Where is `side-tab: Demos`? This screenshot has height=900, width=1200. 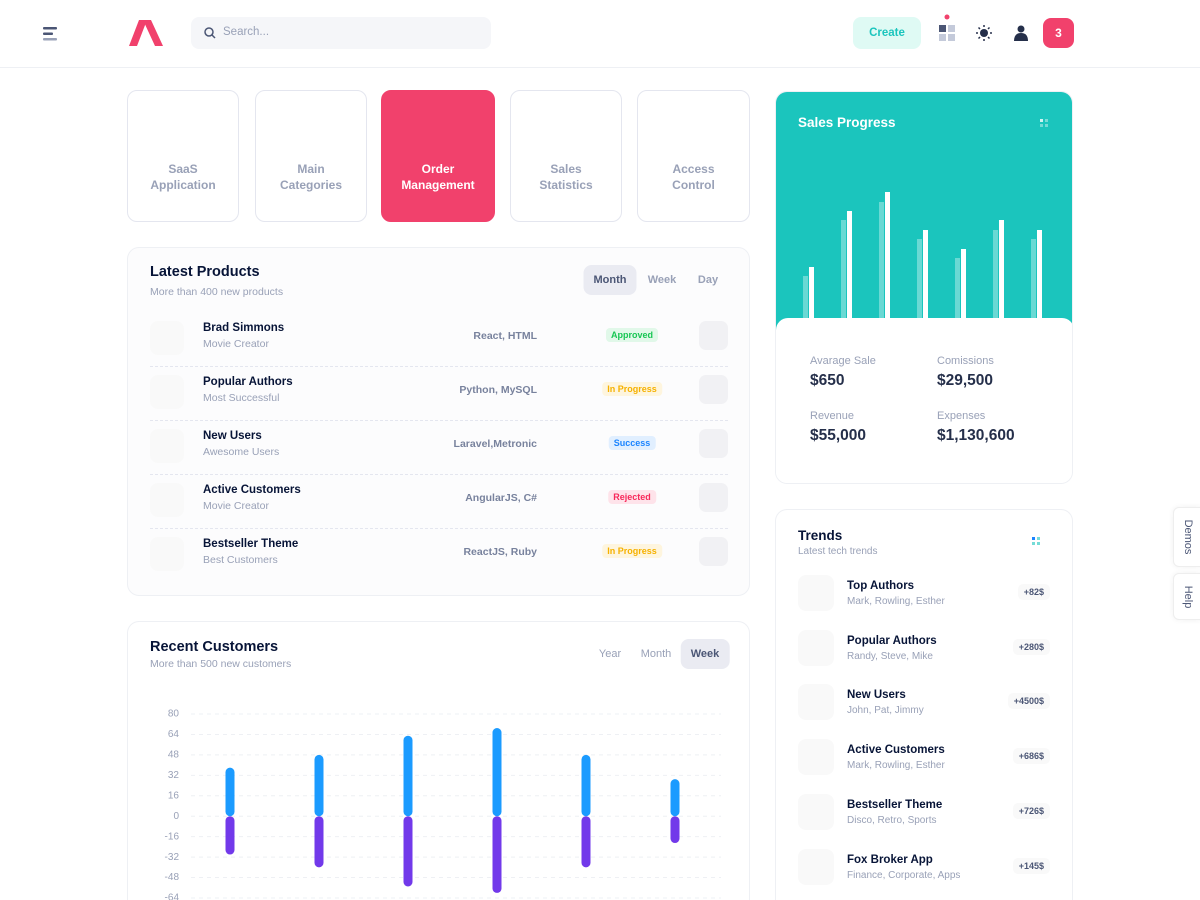 side-tab: Demos is located at coordinates (1186, 537).